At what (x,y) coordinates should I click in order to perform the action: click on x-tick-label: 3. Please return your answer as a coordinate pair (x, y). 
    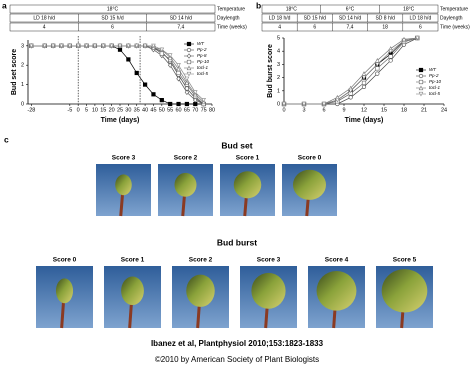
    Looking at the image, I should click on (303, 110).